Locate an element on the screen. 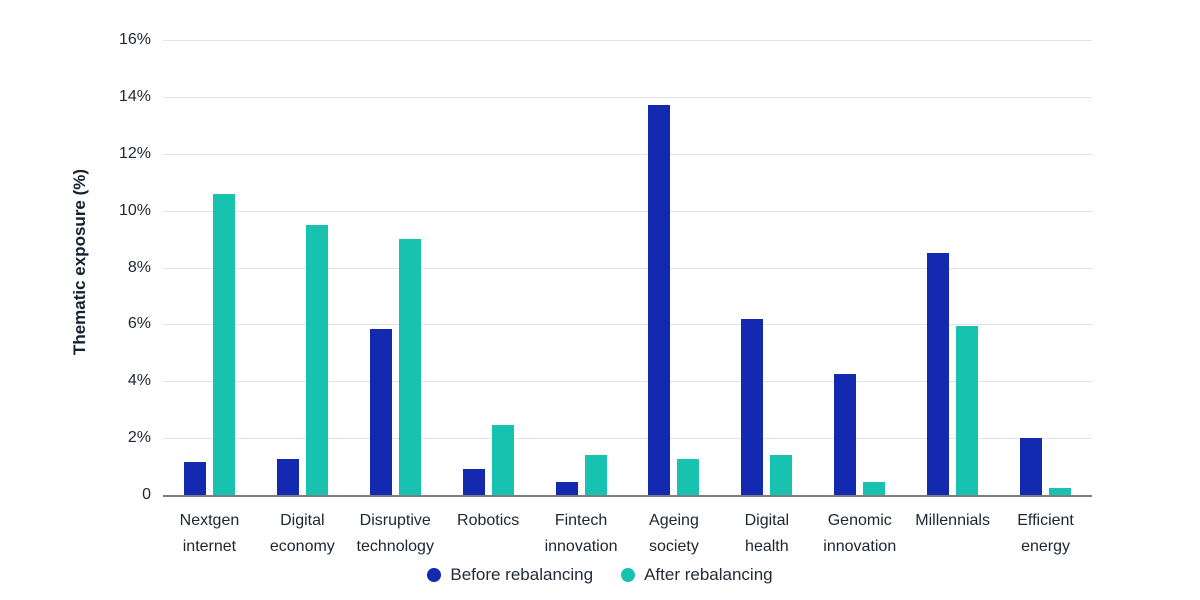  y-tick-label: 0 is located at coordinates (146, 494).